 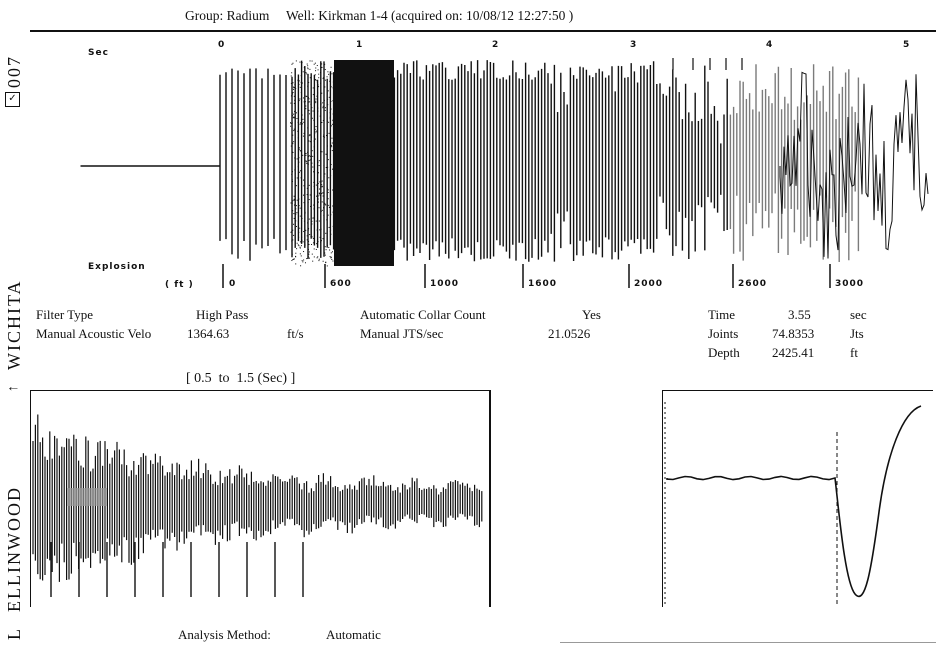 I want to click on source-label: Explosion, so click(x=117, y=267).